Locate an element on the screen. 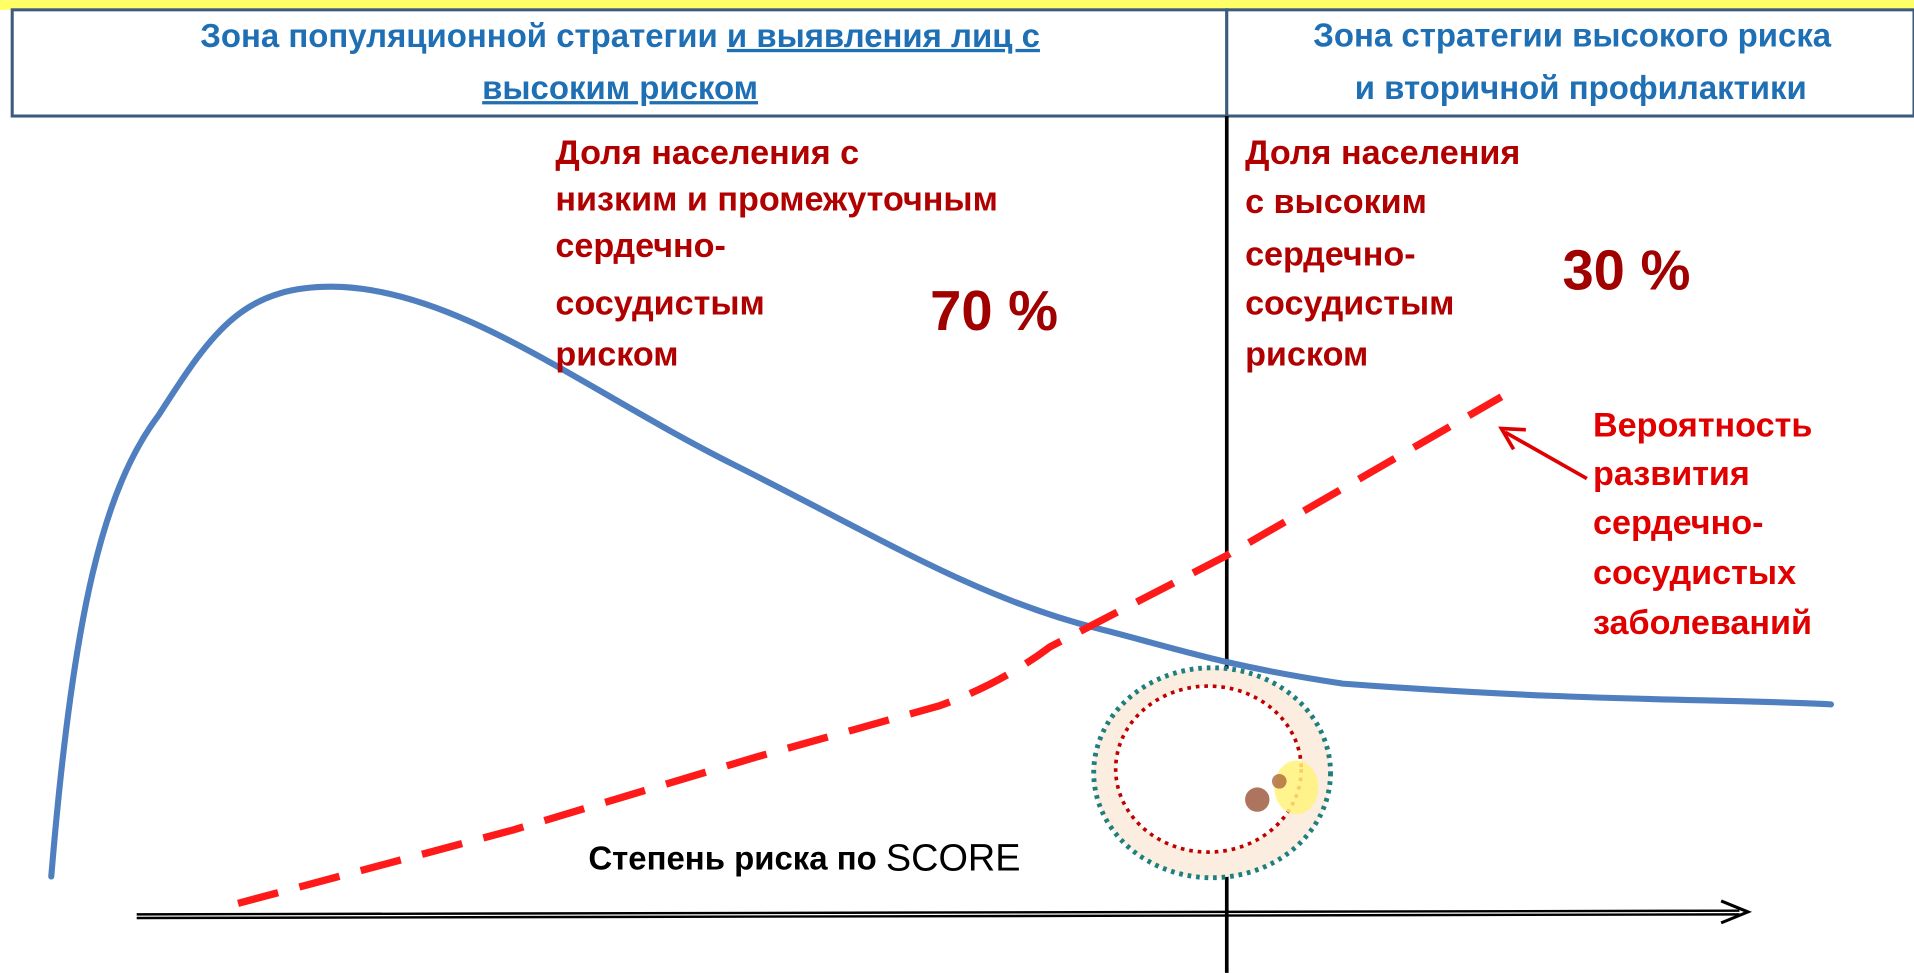 The height and width of the screenshot is (973, 1914). header-left-cell is located at coordinates (619, 63).